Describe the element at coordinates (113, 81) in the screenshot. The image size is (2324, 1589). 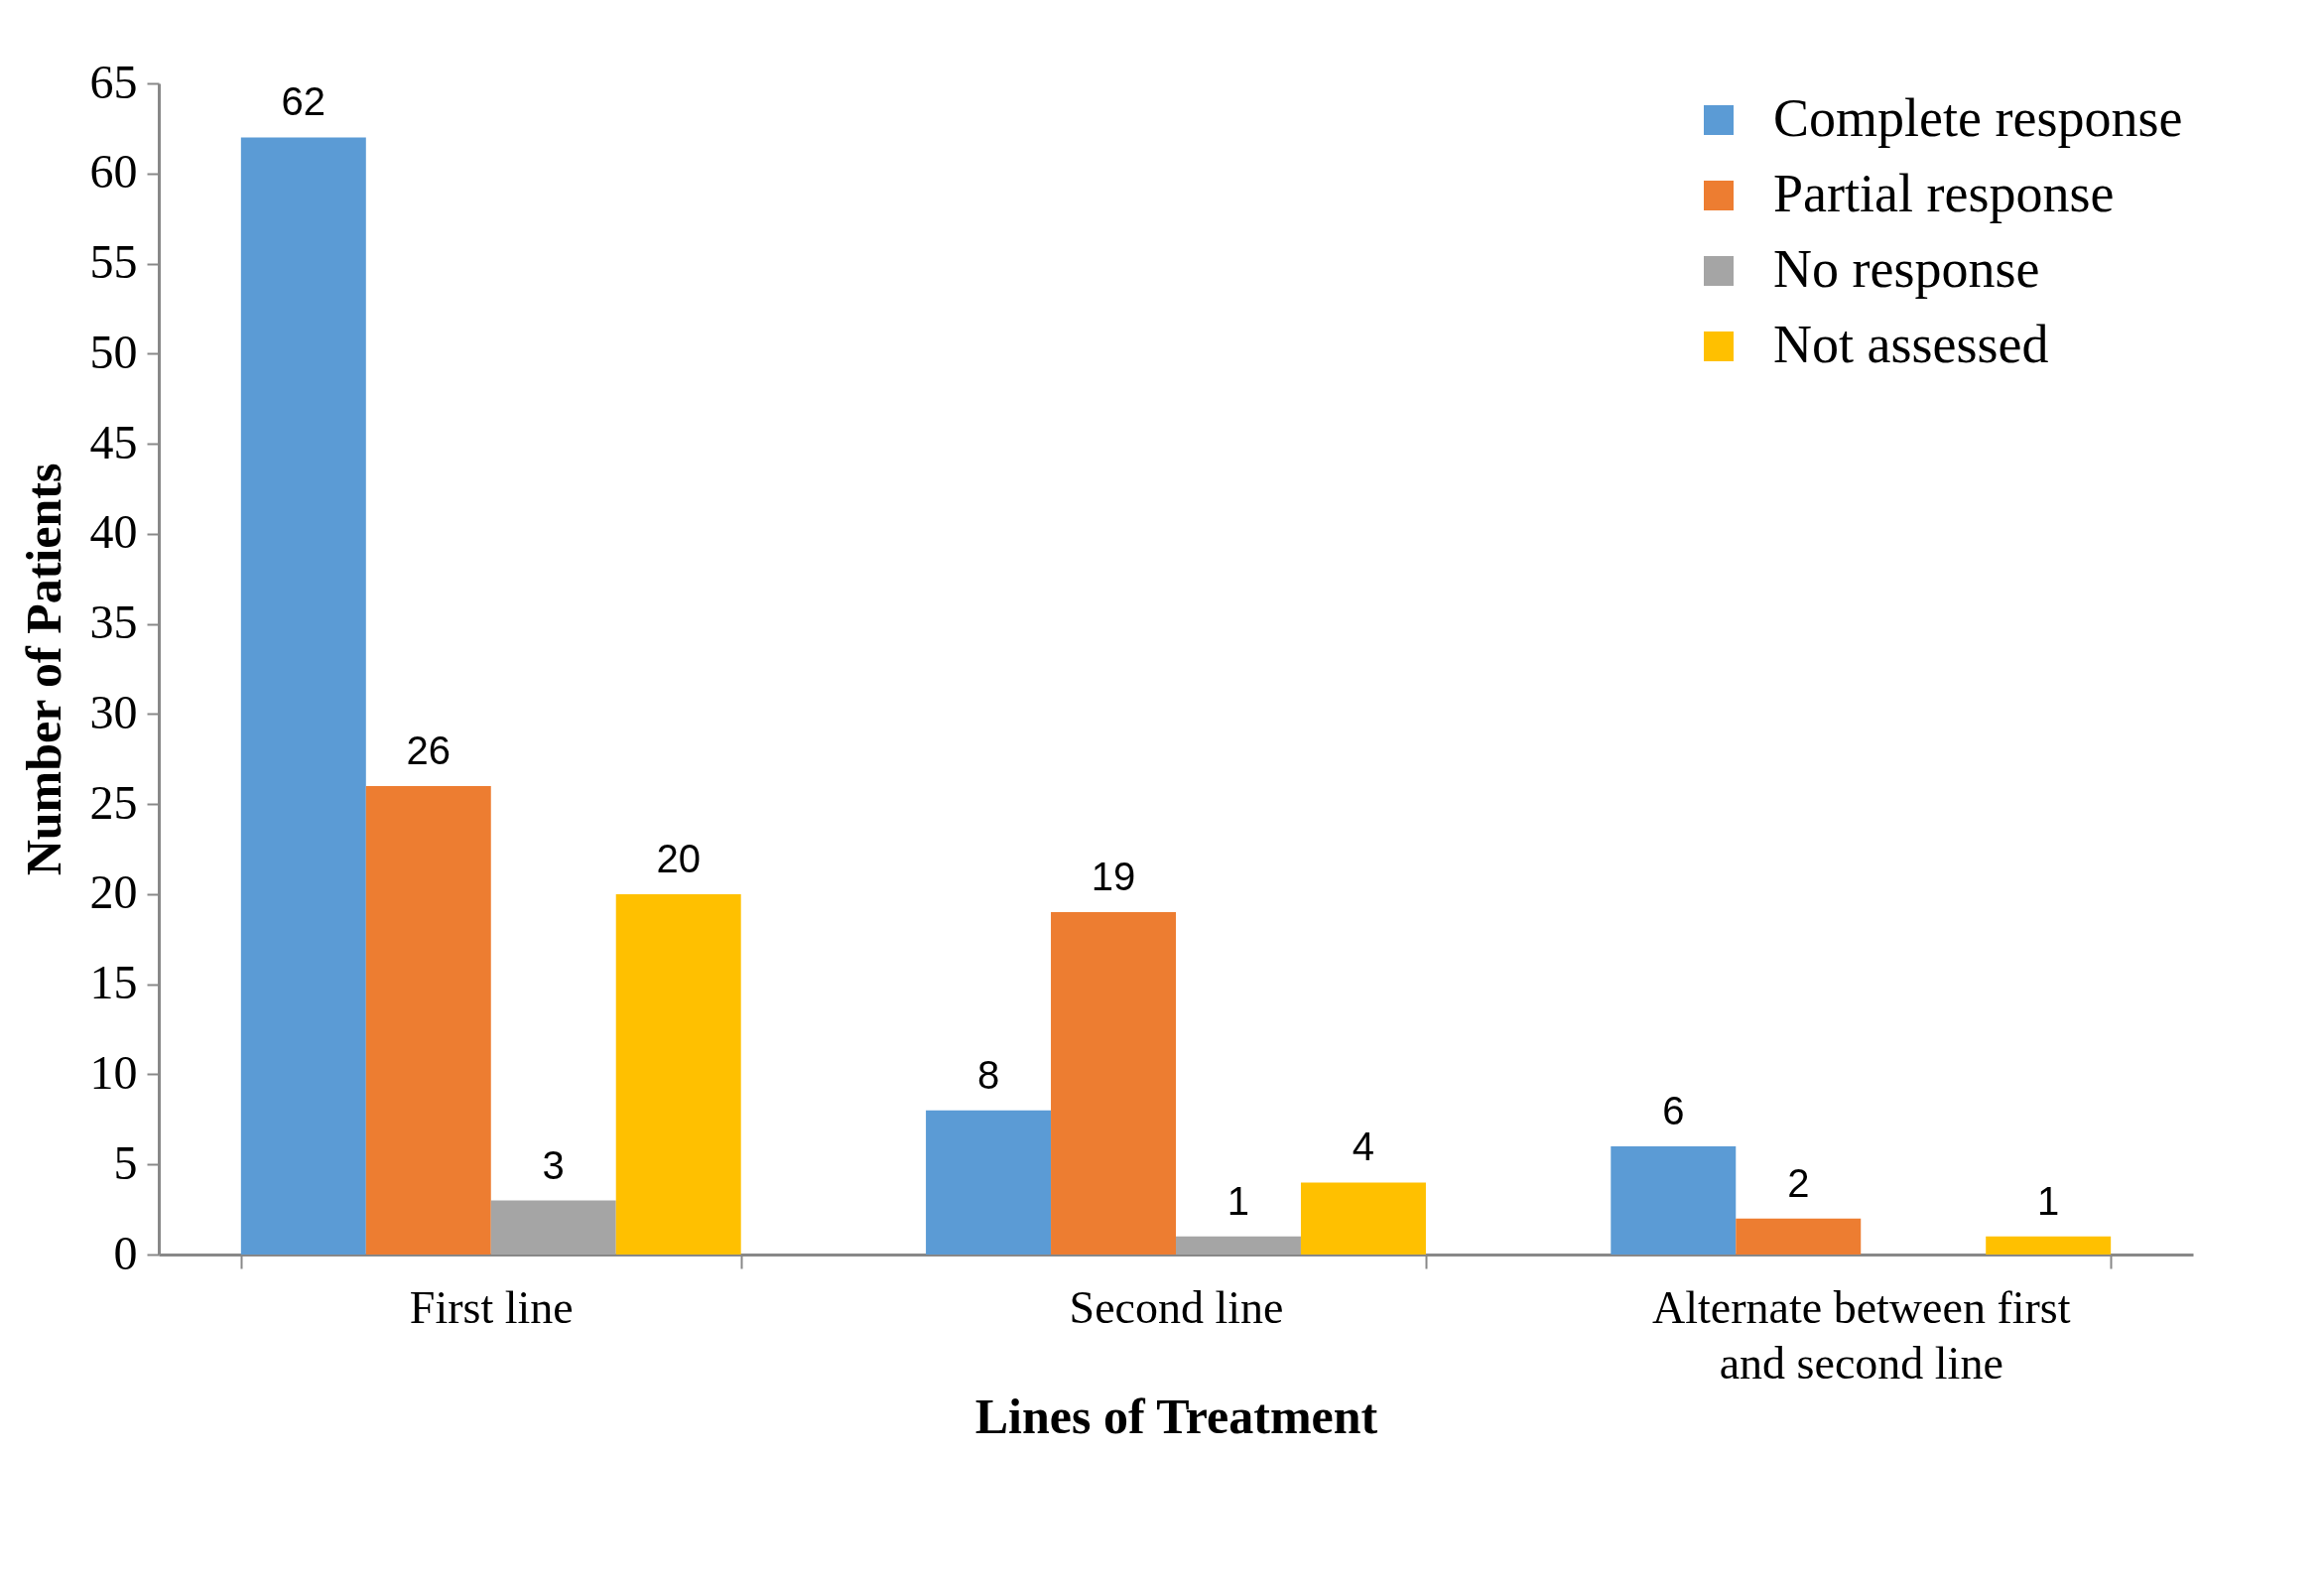
I see `y-tick-label: 65` at that location.